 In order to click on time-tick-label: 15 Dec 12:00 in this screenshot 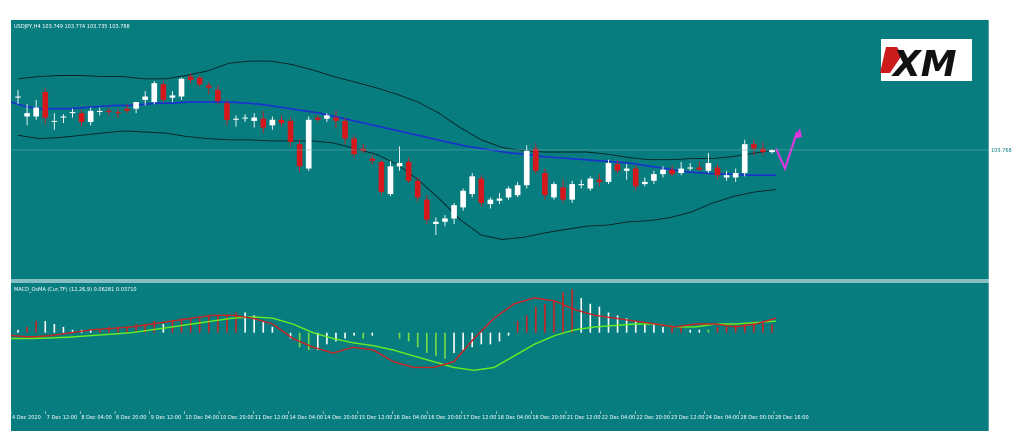, I will do `click(376, 418)`.